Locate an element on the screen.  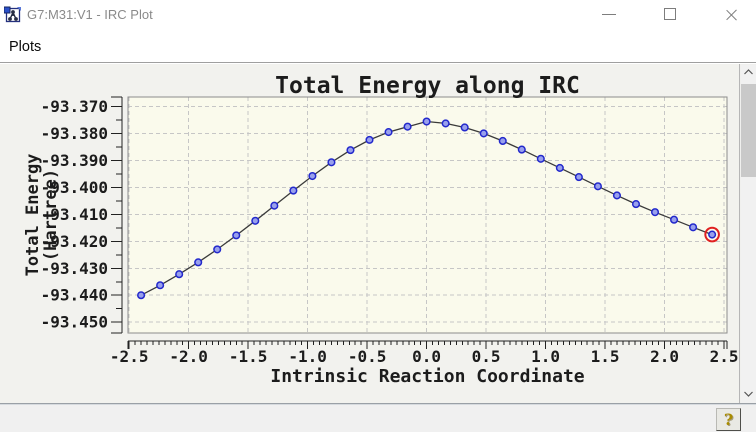
y-tick-label: -93.400 is located at coordinates (74, 187).